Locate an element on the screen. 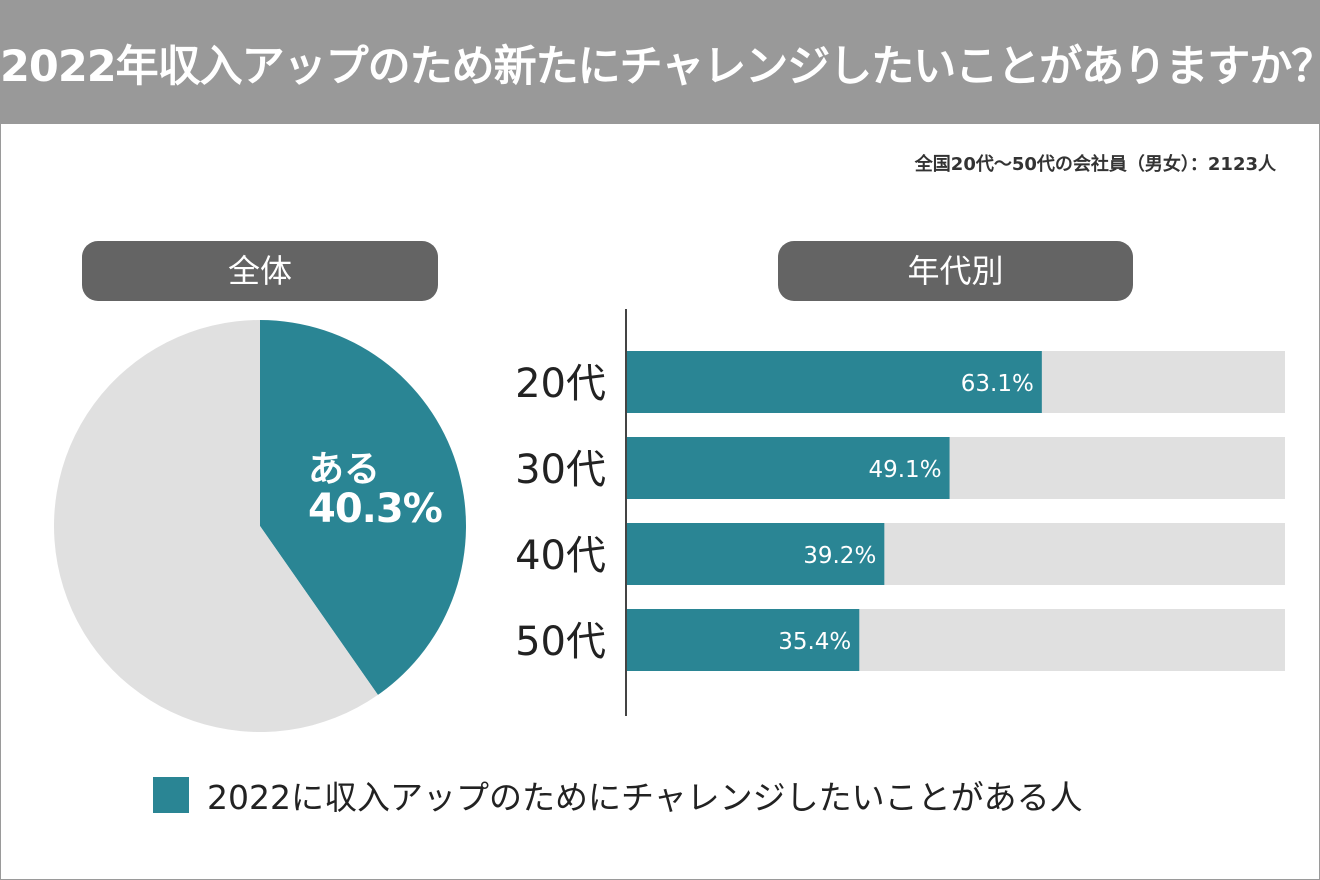  legend-swatch is located at coordinates (171, 795).